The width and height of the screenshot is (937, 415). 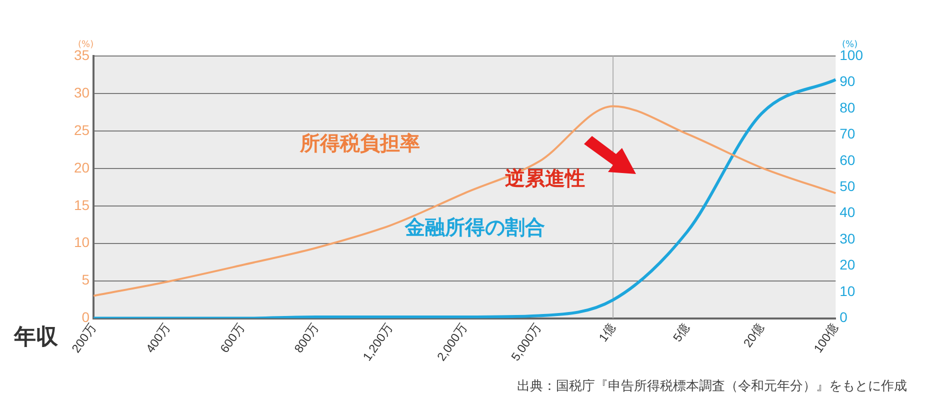 I want to click on y2-tick-label: 30, so click(x=848, y=238).